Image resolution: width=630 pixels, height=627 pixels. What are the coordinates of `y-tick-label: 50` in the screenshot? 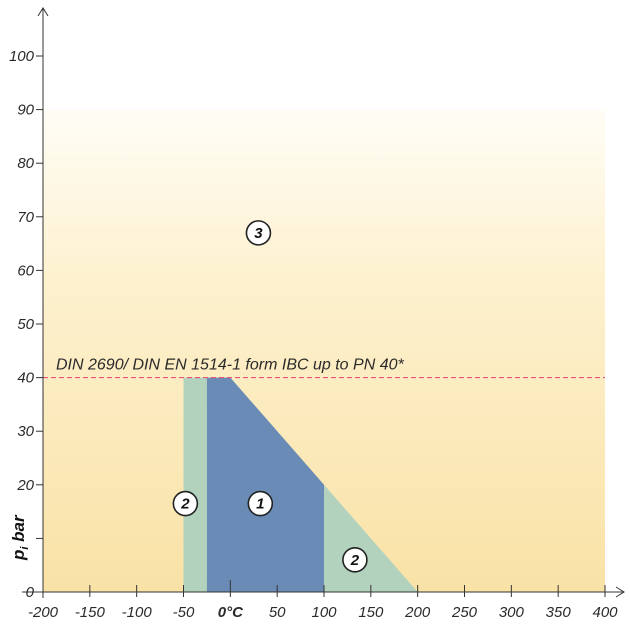 It's located at (25, 324).